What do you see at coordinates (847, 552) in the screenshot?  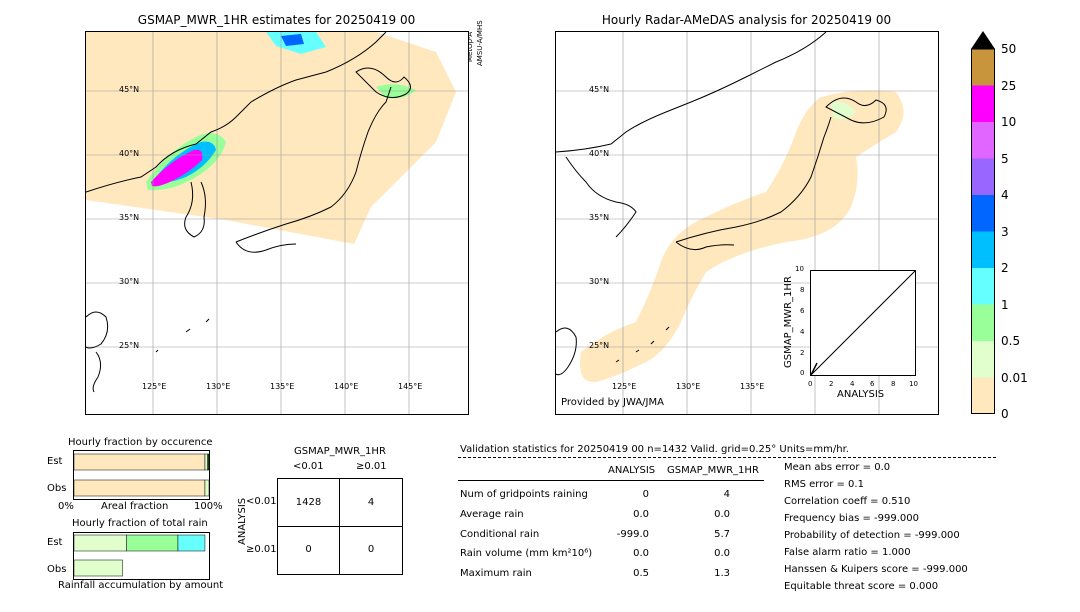 I see `score-far: False alarm ratio = 1.000` at bounding box center [847, 552].